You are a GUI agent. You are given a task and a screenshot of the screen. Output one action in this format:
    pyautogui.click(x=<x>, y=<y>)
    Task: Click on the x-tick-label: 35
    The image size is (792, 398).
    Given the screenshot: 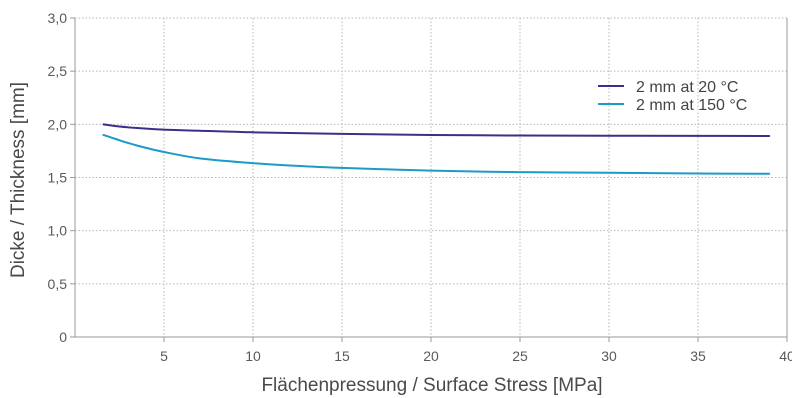 What is the action you would take?
    pyautogui.click(x=698, y=356)
    